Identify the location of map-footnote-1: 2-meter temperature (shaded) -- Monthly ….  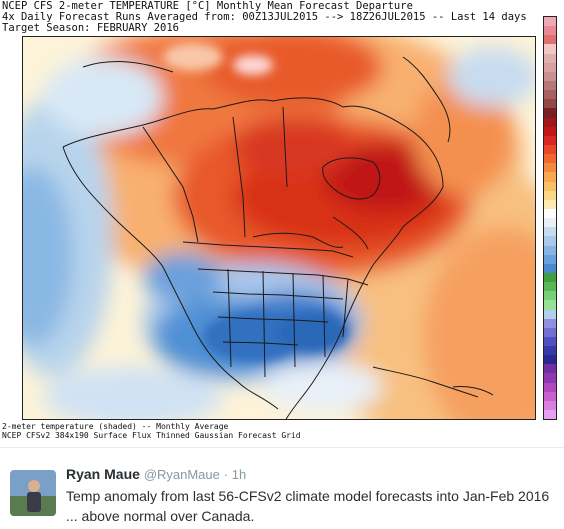
(115, 426).